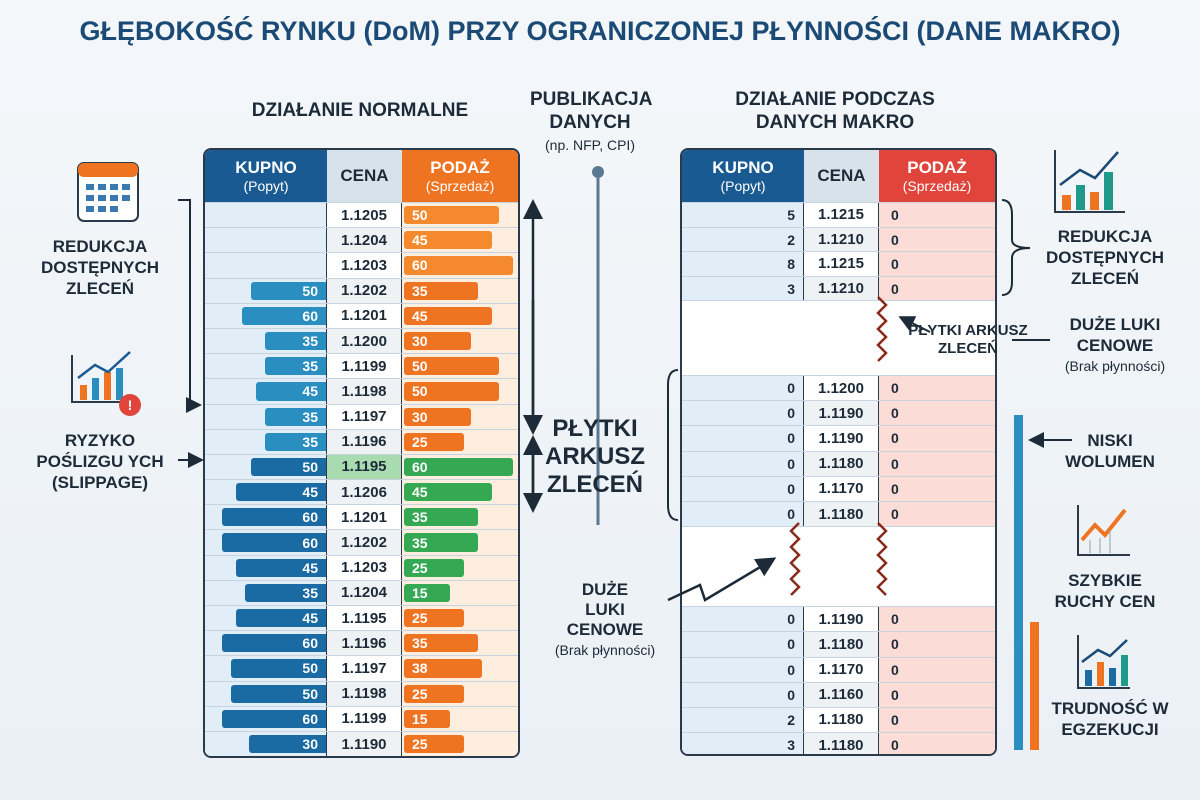 The height and width of the screenshot is (800, 1200). Describe the element at coordinates (838, 743) in the screenshot. I see `table-row: 3 1.1180 0` at that location.